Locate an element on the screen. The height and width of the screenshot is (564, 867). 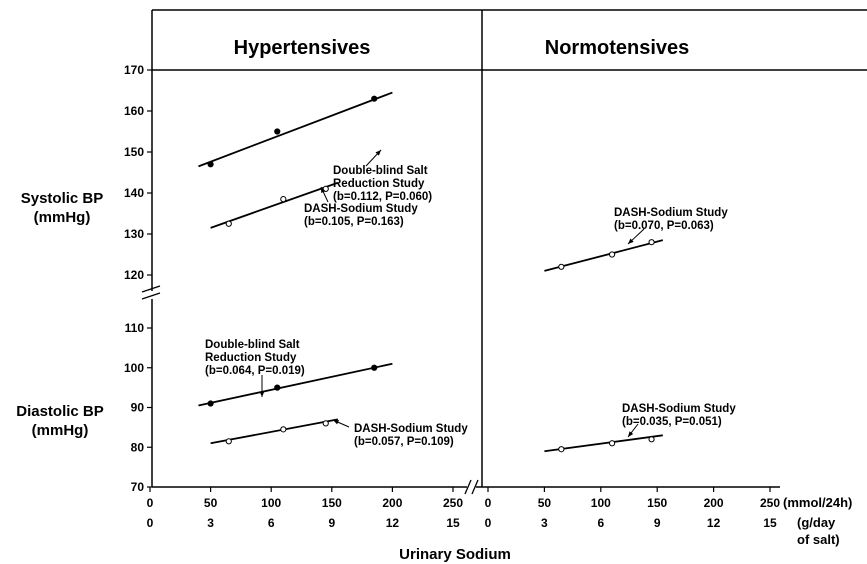
y-tick-label: 140 is located at coordinates (134, 193).